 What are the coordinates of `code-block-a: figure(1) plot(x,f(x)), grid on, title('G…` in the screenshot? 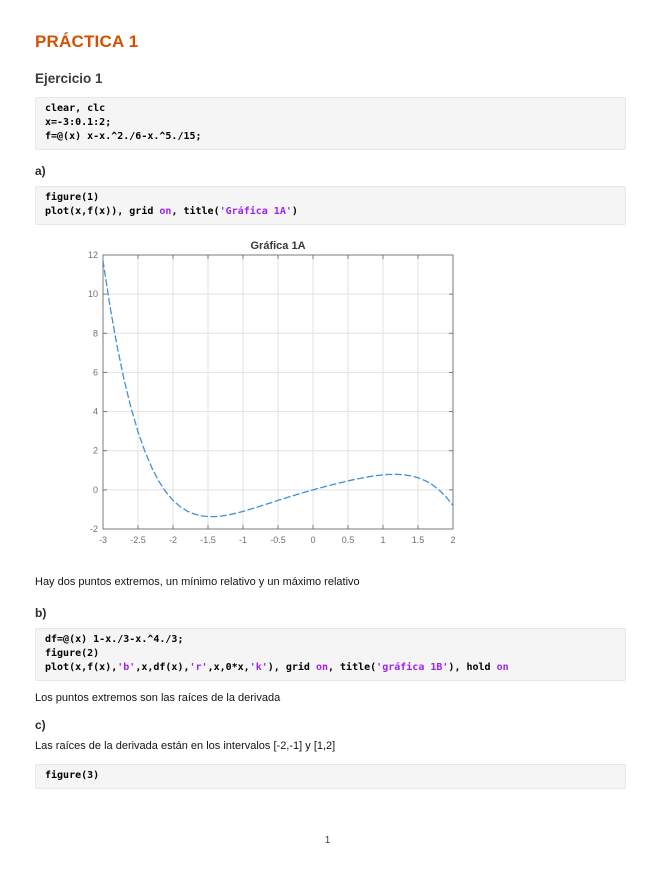 It's located at (330, 205).